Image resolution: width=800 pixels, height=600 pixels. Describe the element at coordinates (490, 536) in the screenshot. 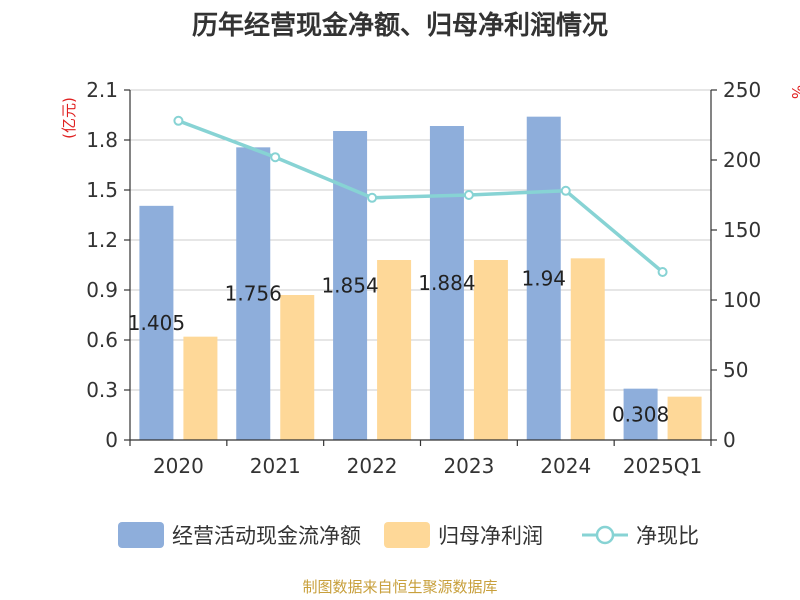

I see `legend-label-profit: 归母净利润` at that location.